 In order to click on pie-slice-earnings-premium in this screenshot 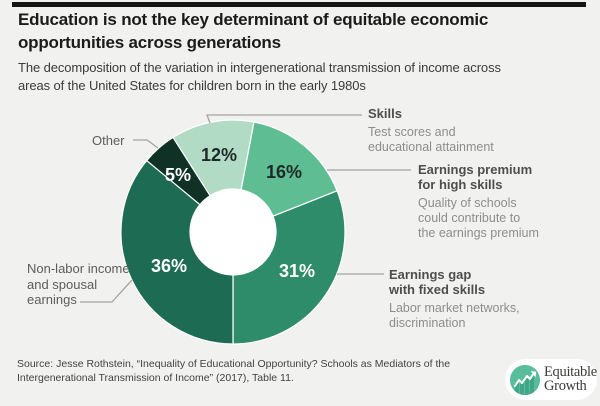, I will do `click(289, 169)`.